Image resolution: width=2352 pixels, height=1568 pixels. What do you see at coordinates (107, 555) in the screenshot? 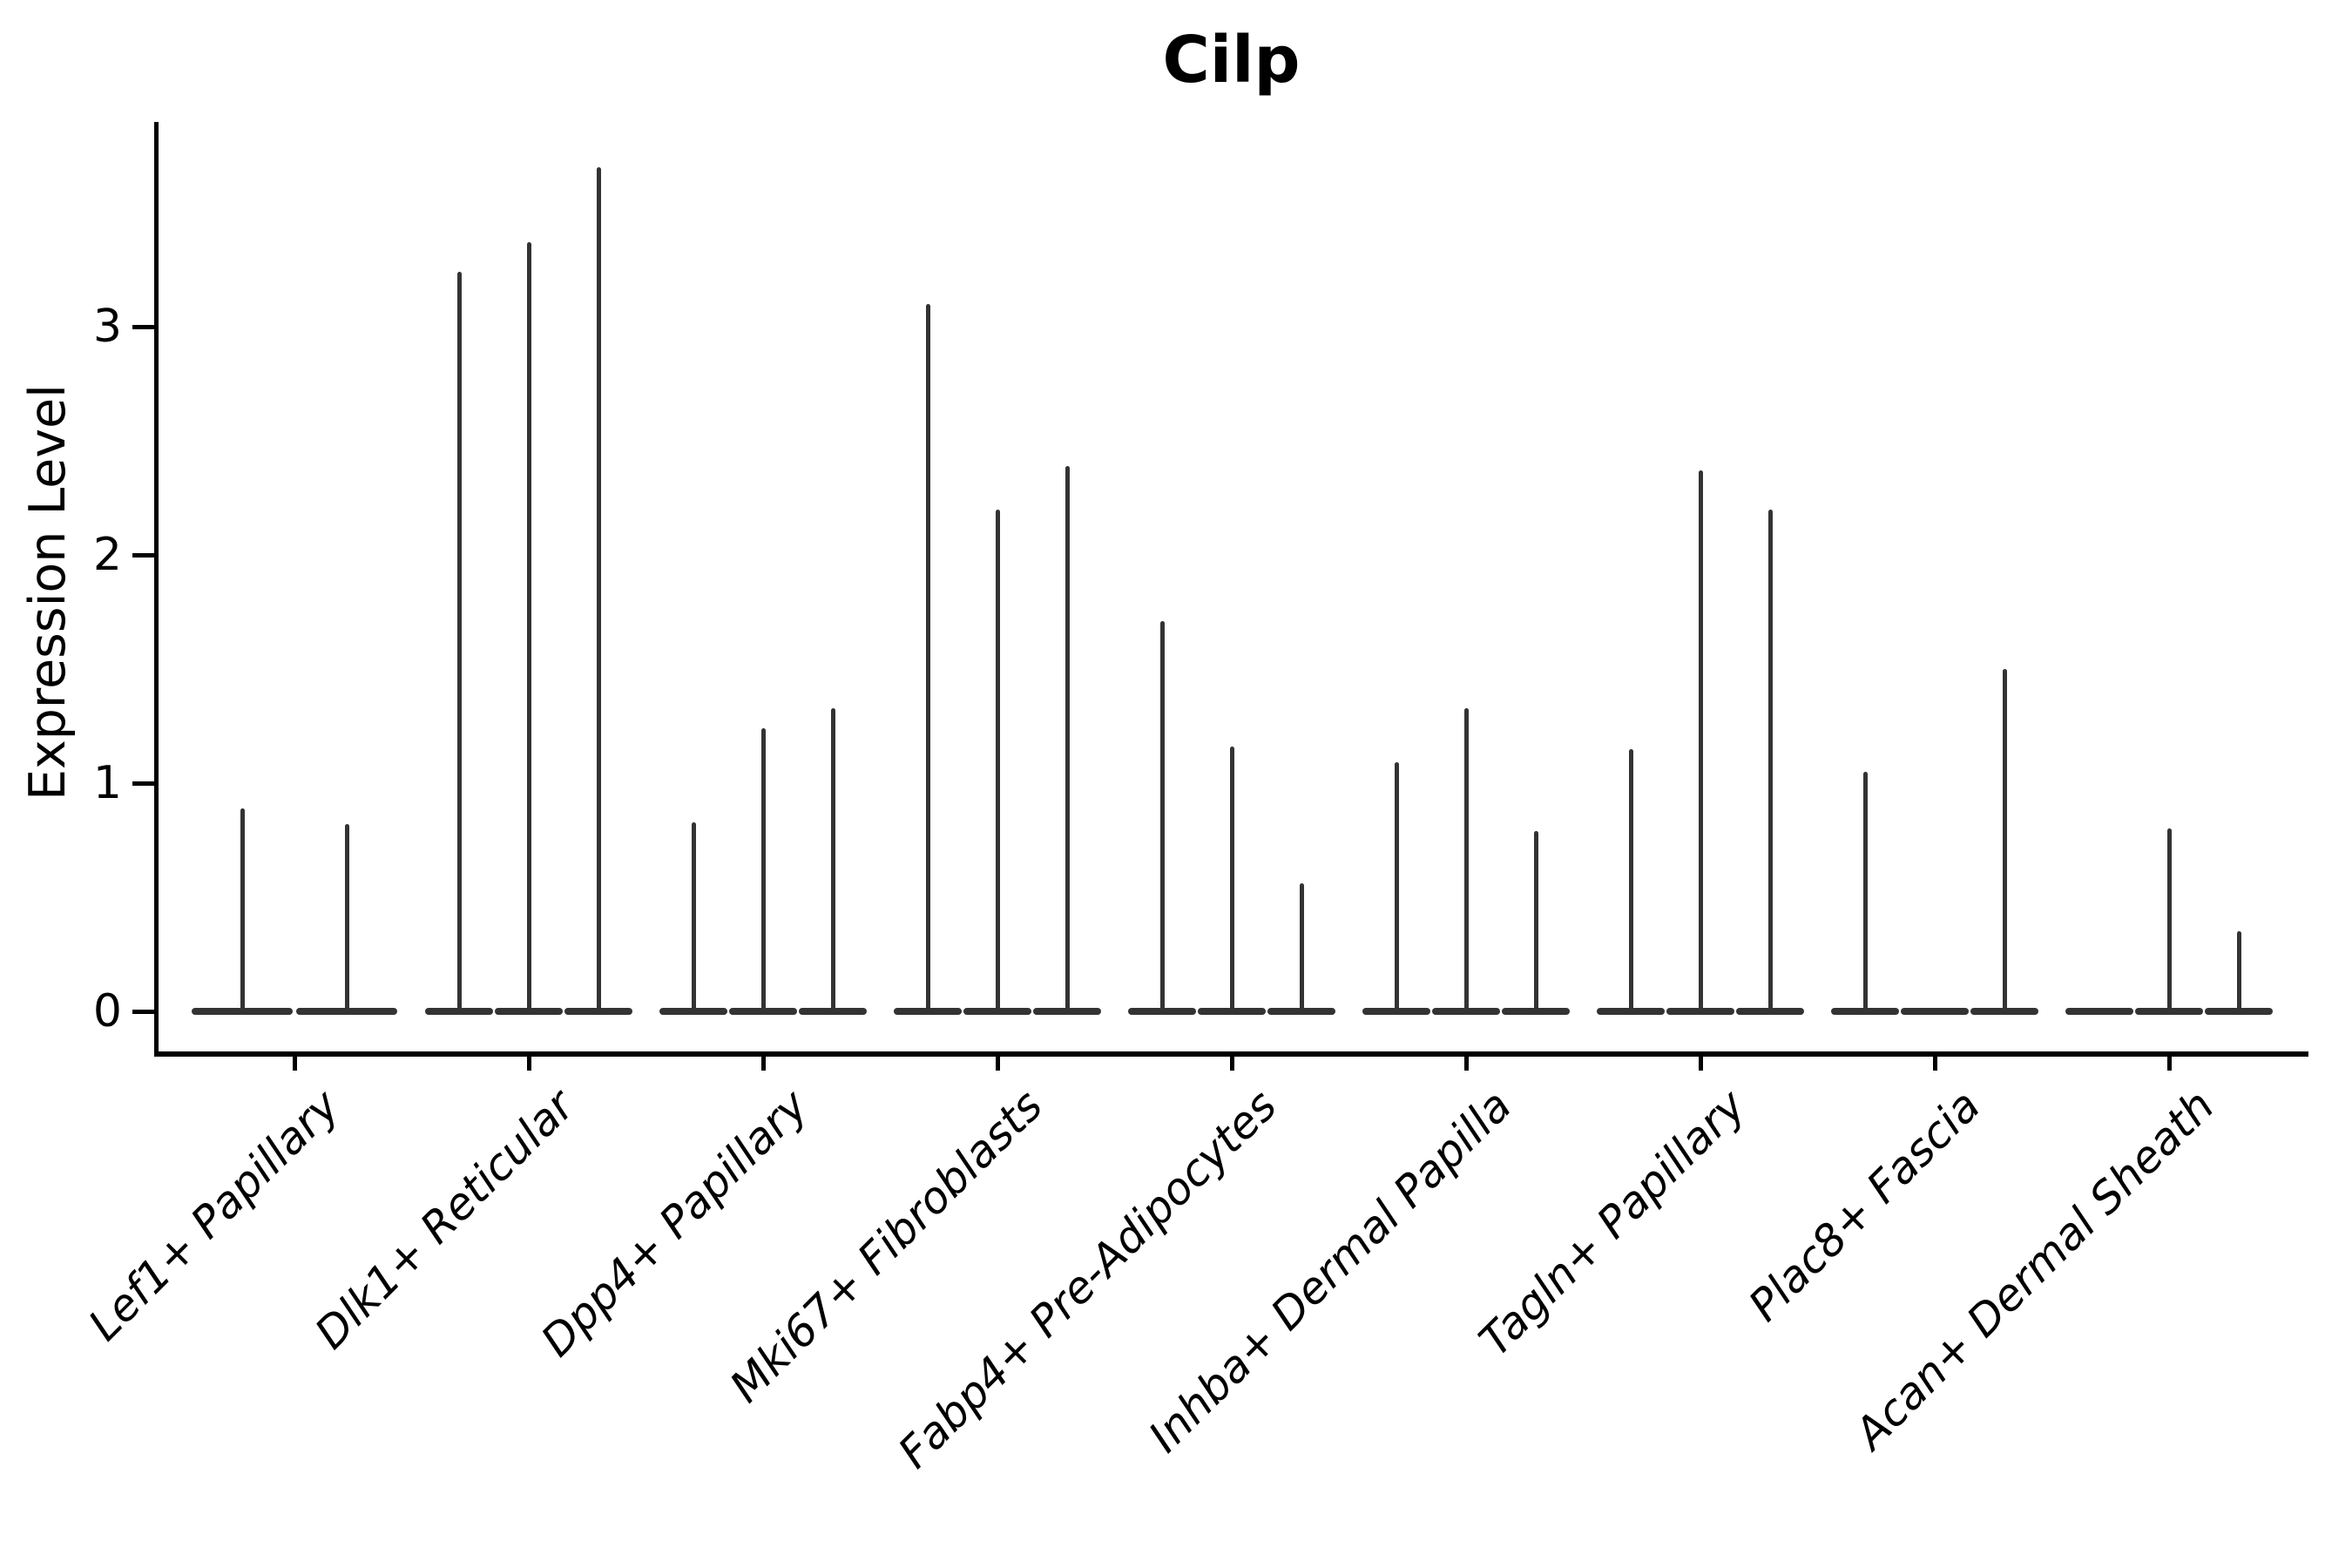
I see `y-tick-label: 2` at bounding box center [107, 555].